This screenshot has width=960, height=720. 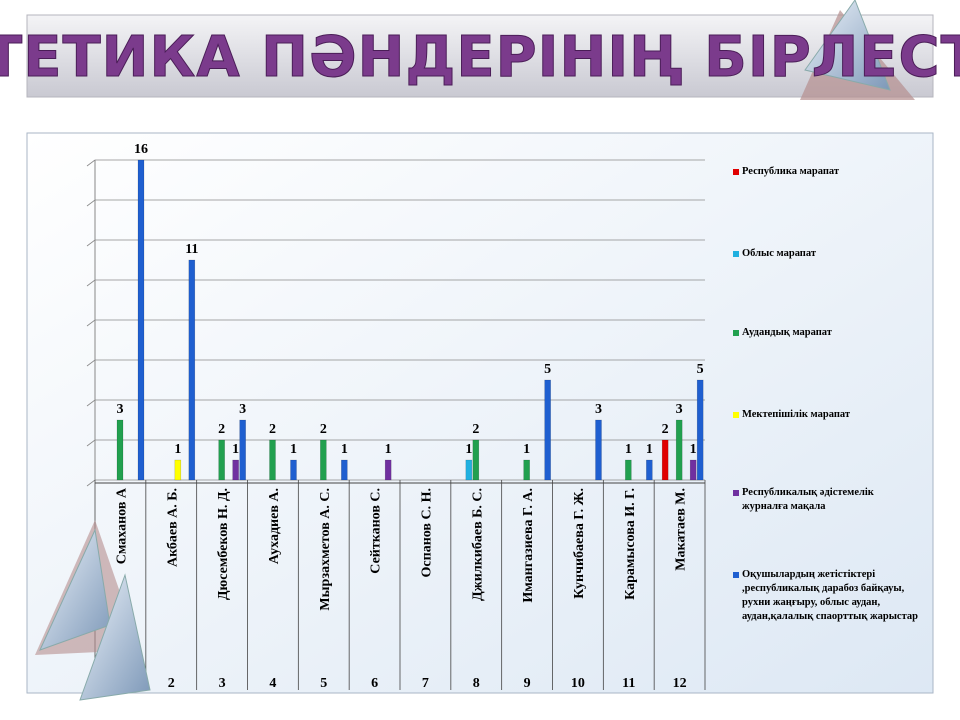 I want to click on category-number: 2, so click(x=171, y=683).